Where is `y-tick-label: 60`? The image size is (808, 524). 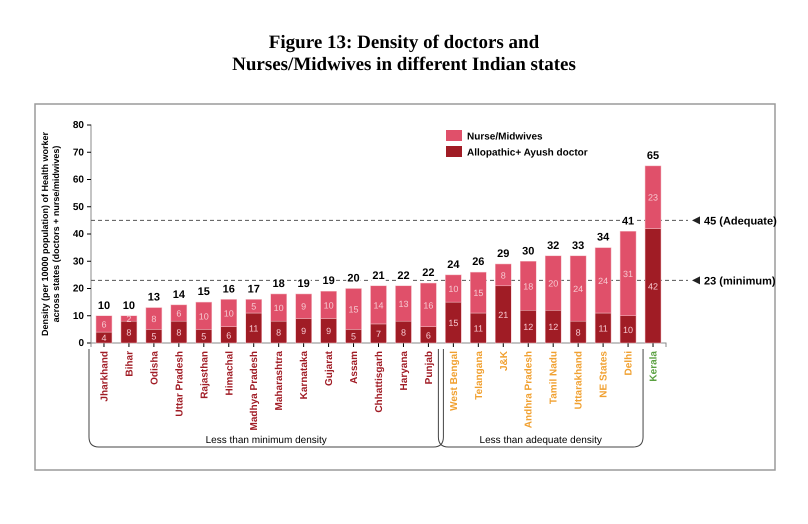 y-tick-label: 60 is located at coordinates (78, 180).